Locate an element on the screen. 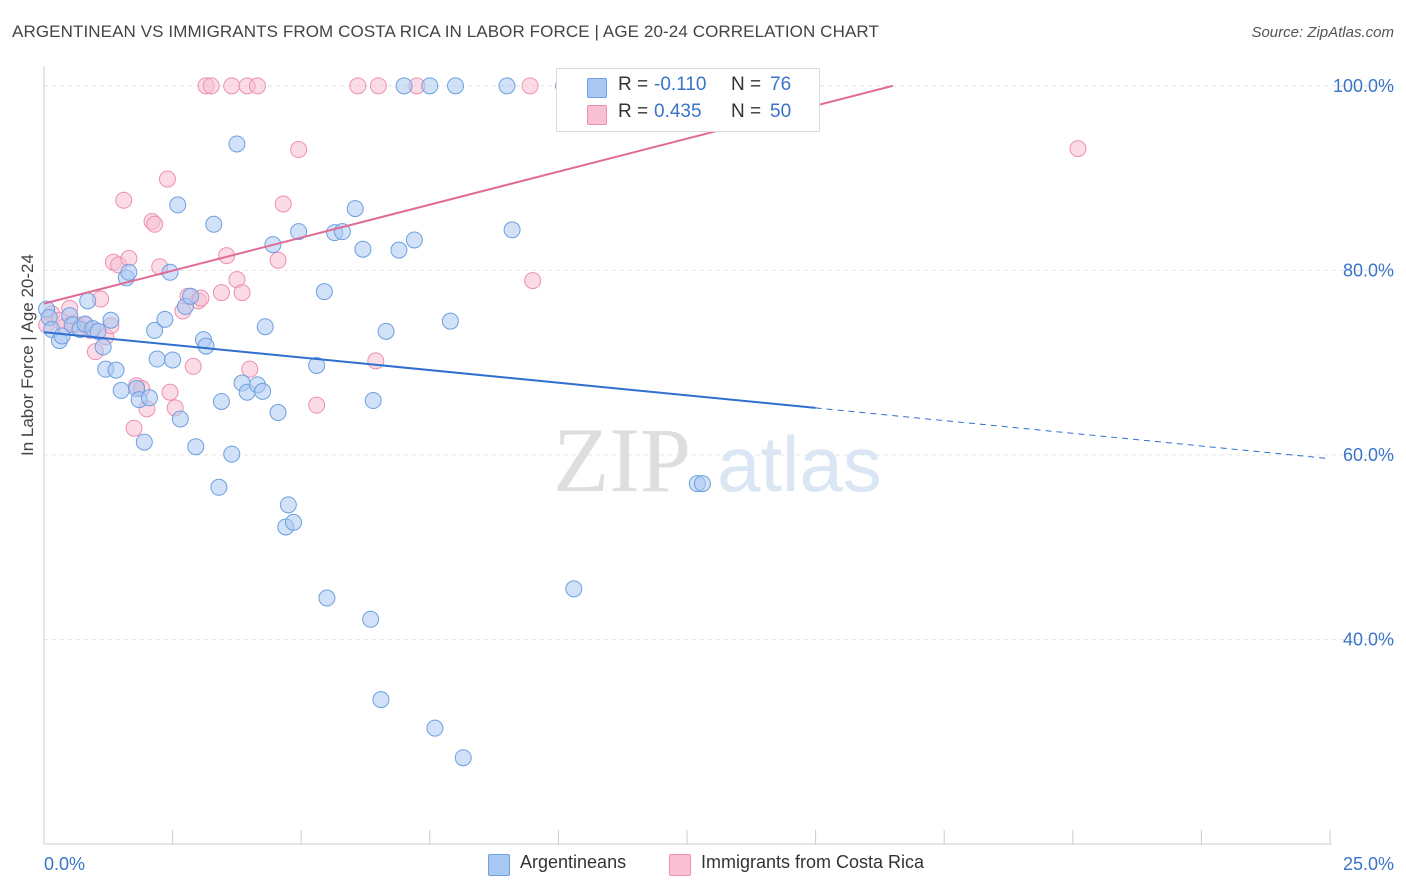  x-tick-label: 25.0% is located at coordinates (1368, 864).